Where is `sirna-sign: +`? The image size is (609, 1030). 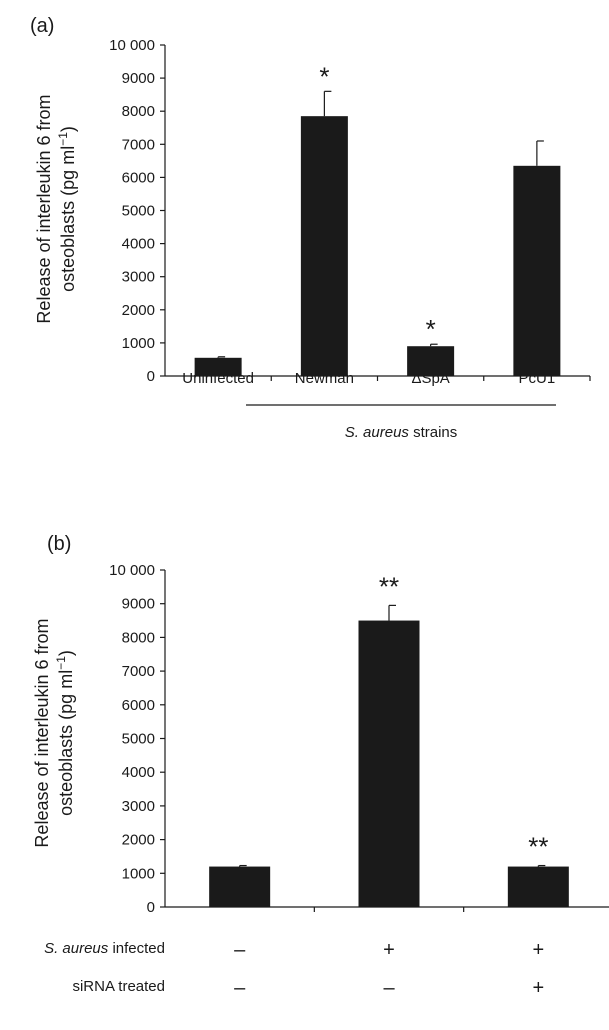 sirna-sign: + is located at coordinates (538, 988).